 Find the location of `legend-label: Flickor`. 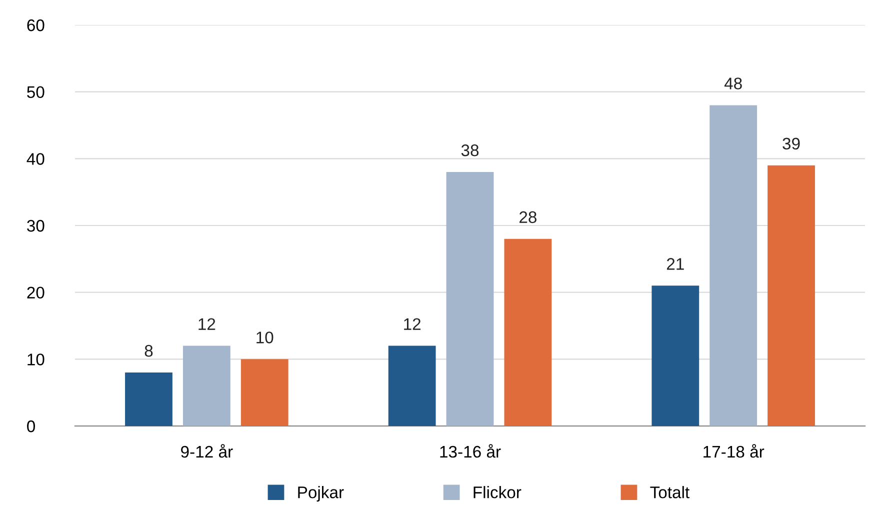

legend-label: Flickor is located at coordinates (498, 492).